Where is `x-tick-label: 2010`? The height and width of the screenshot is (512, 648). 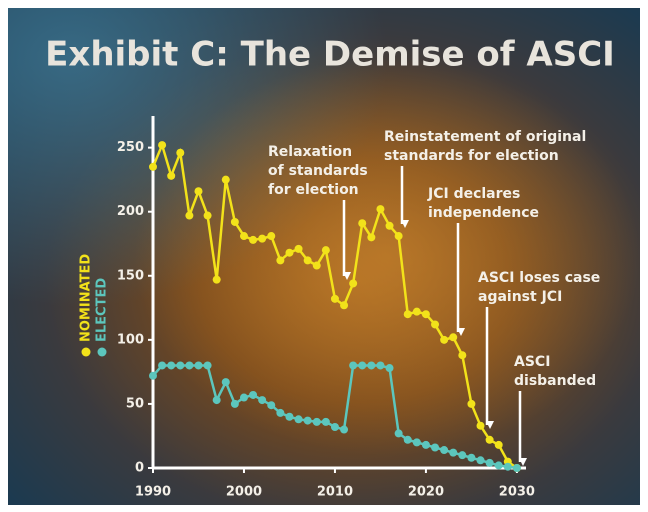
x-tick-label: 2010 is located at coordinates (335, 492).